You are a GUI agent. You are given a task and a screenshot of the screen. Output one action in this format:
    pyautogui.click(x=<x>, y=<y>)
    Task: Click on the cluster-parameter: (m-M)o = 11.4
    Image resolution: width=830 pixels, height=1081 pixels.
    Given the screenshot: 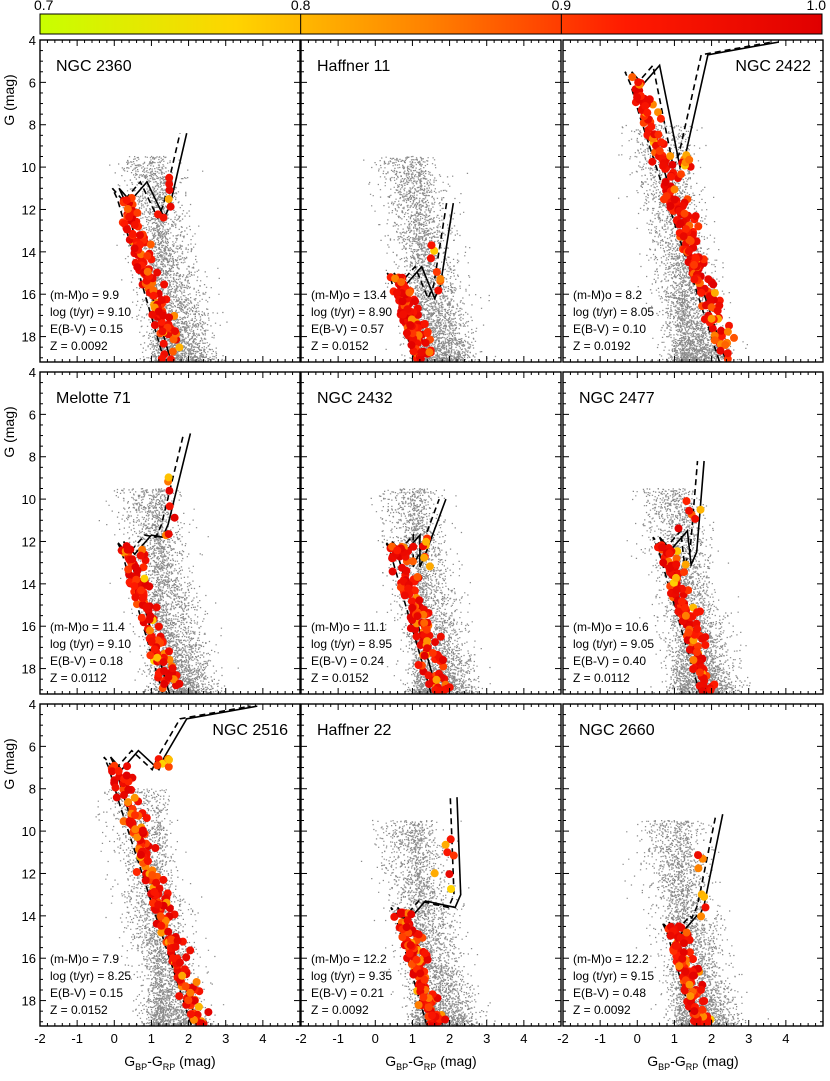 What is the action you would take?
    pyautogui.click(x=87, y=627)
    